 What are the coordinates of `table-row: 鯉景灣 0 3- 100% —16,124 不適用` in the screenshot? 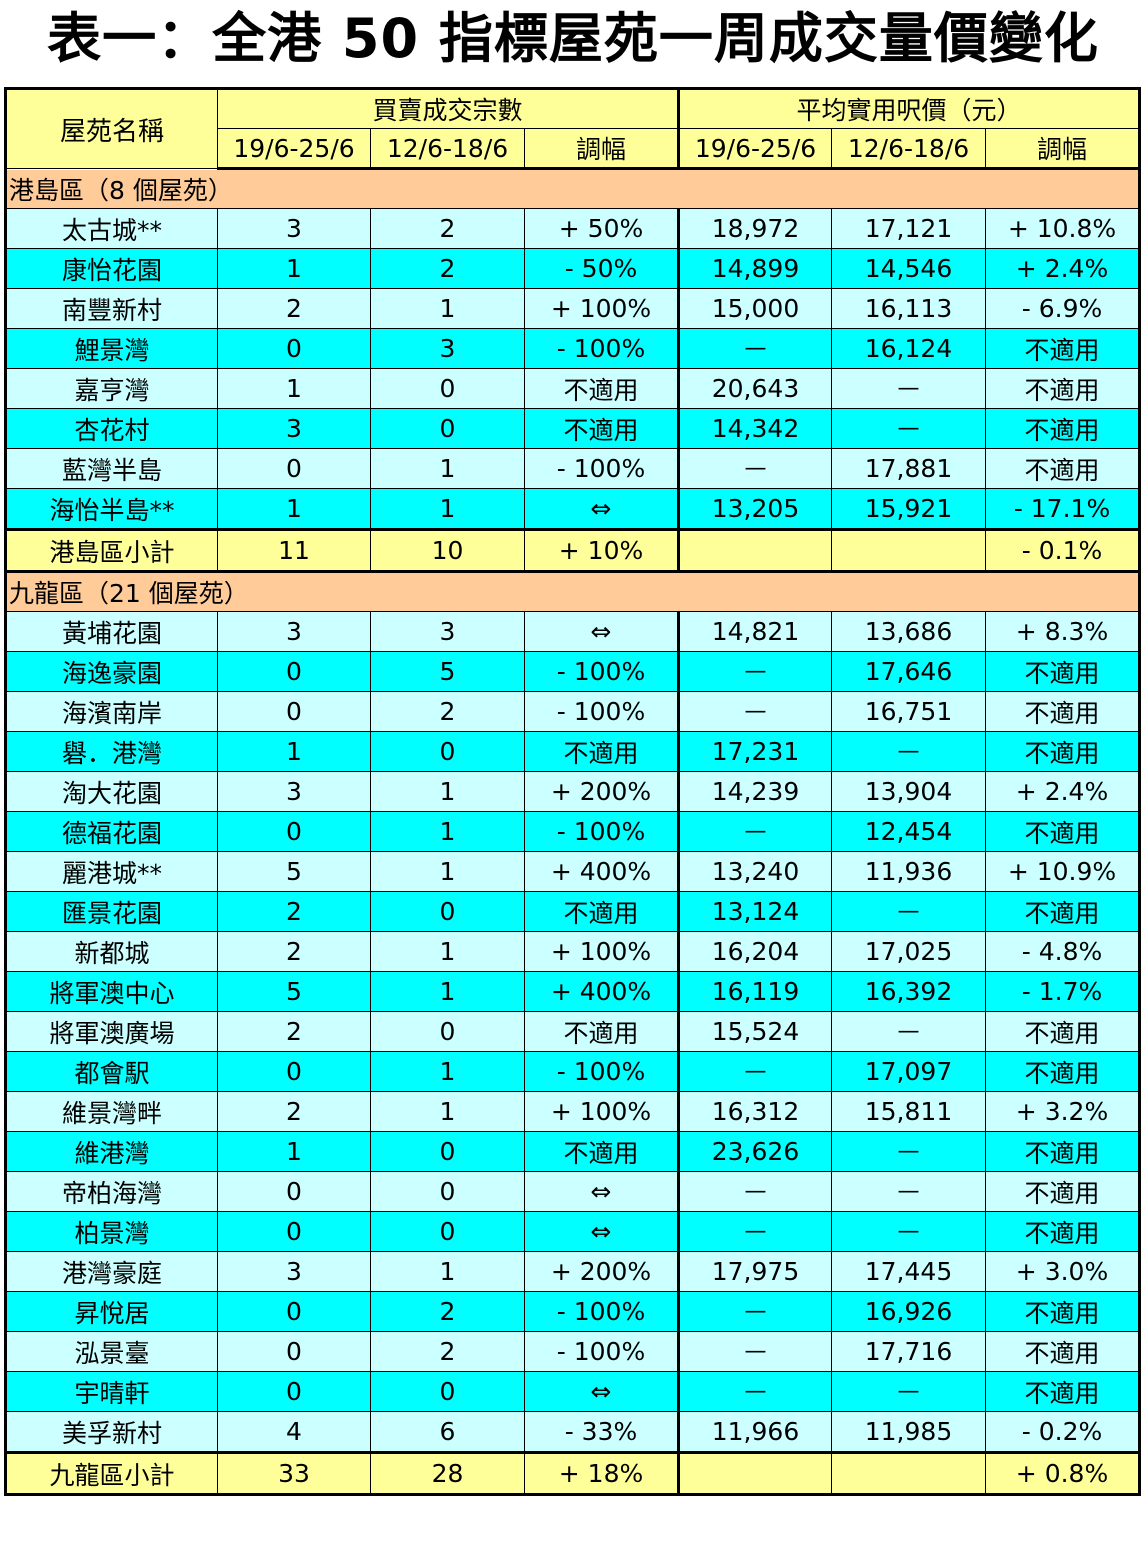 It's located at (573, 348).